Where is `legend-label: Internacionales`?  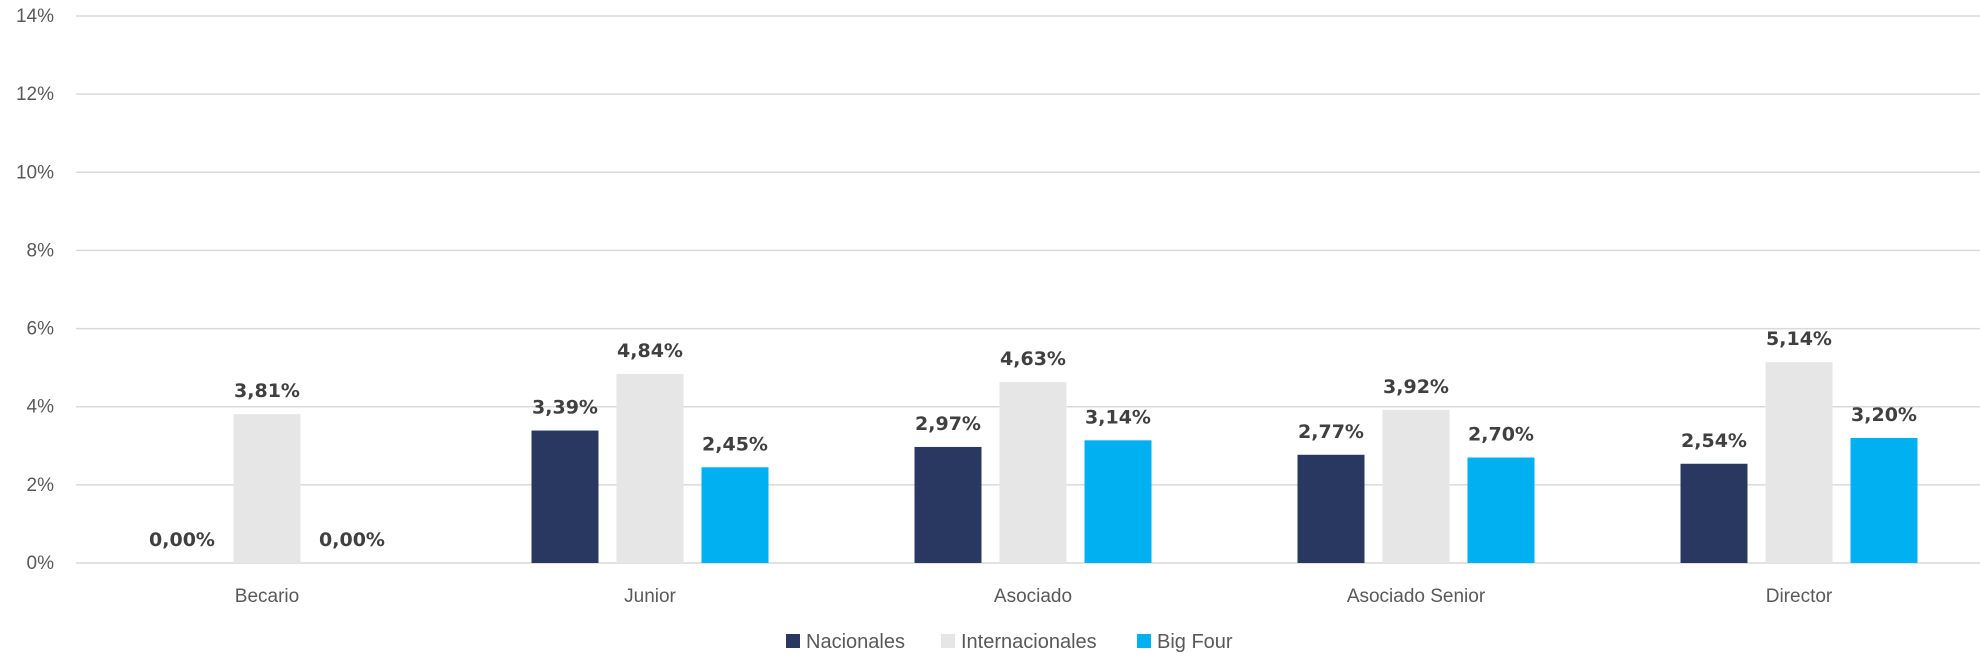
legend-label: Internacionales is located at coordinates (1029, 642).